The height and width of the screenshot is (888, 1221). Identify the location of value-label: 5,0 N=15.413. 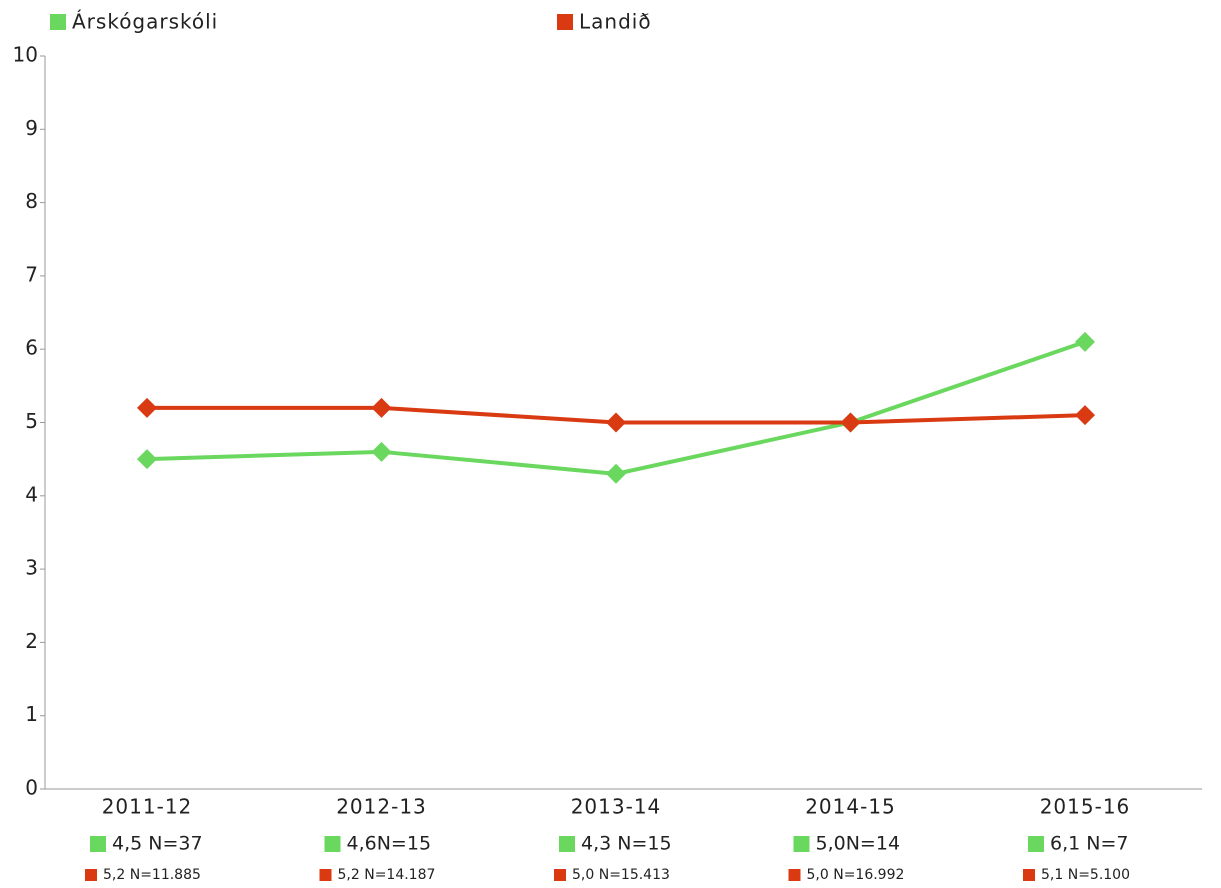
(621, 875).